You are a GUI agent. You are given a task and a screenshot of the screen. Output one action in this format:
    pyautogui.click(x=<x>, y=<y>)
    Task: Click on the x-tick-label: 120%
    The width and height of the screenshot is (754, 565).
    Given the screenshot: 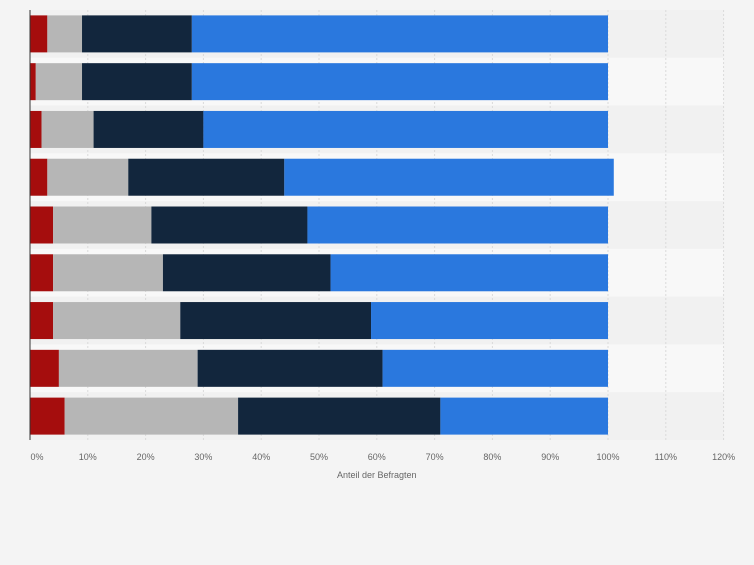 What is the action you would take?
    pyautogui.click(x=723, y=457)
    